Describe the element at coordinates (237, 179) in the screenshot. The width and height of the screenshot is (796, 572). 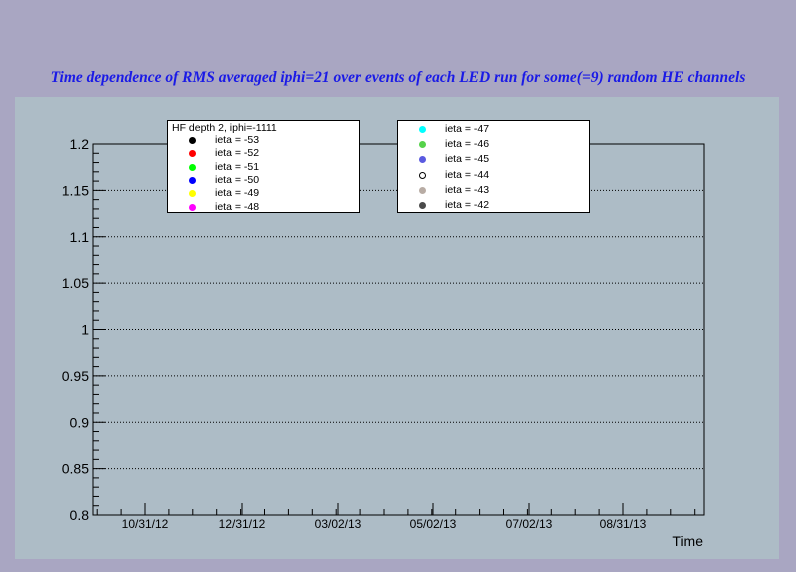
I see `legend-label: ieta = -50` at that location.